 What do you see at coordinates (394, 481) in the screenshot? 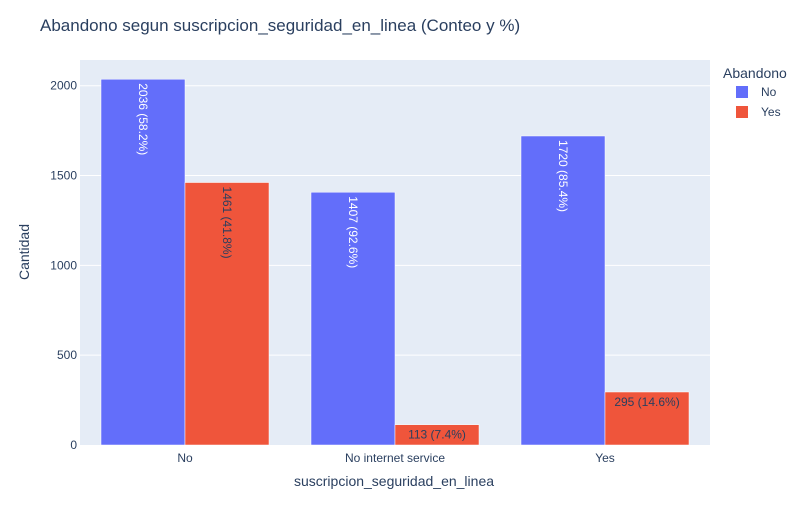
I see `x-axis-title: suscripcion_seguridad_en_linea` at bounding box center [394, 481].